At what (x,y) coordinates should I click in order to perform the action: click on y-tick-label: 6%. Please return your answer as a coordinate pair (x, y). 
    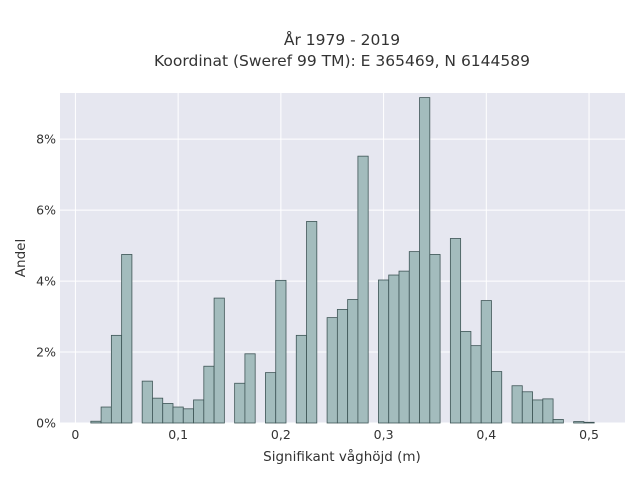
    Looking at the image, I should click on (46, 210).